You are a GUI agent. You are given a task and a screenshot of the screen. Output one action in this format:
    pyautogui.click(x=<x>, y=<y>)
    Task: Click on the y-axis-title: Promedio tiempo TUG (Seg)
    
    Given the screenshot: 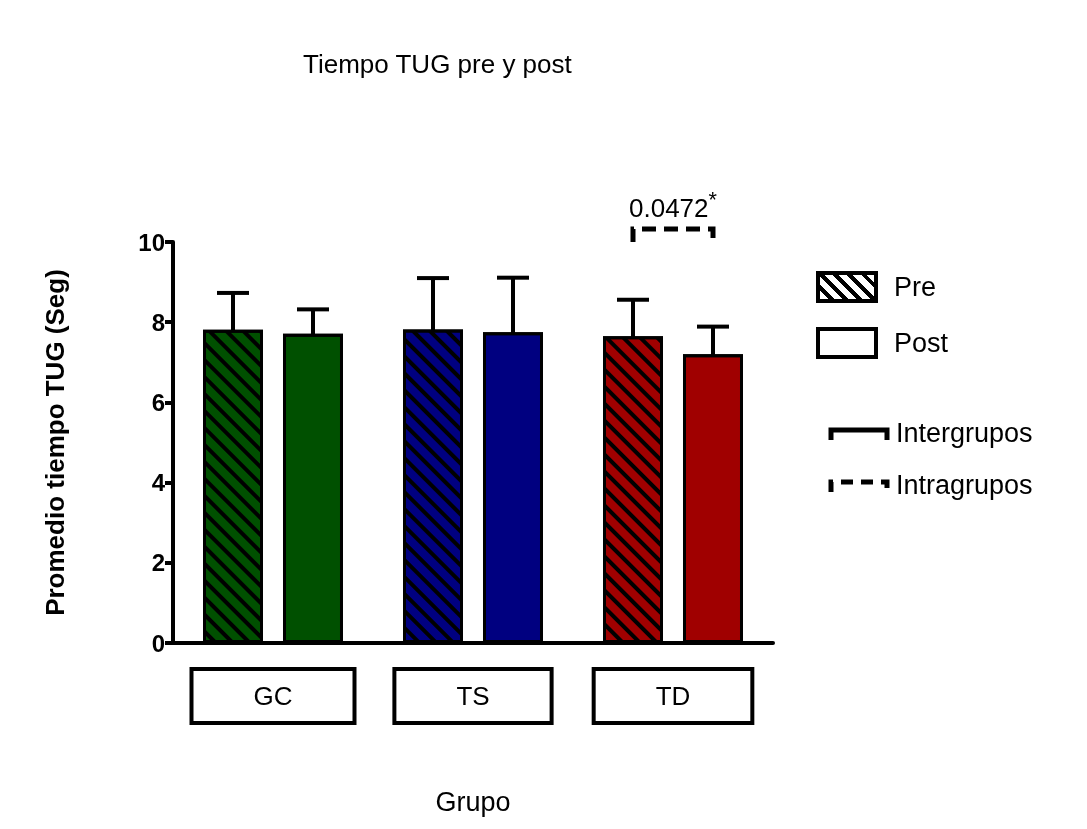 What is the action you would take?
    pyautogui.click(x=55, y=442)
    